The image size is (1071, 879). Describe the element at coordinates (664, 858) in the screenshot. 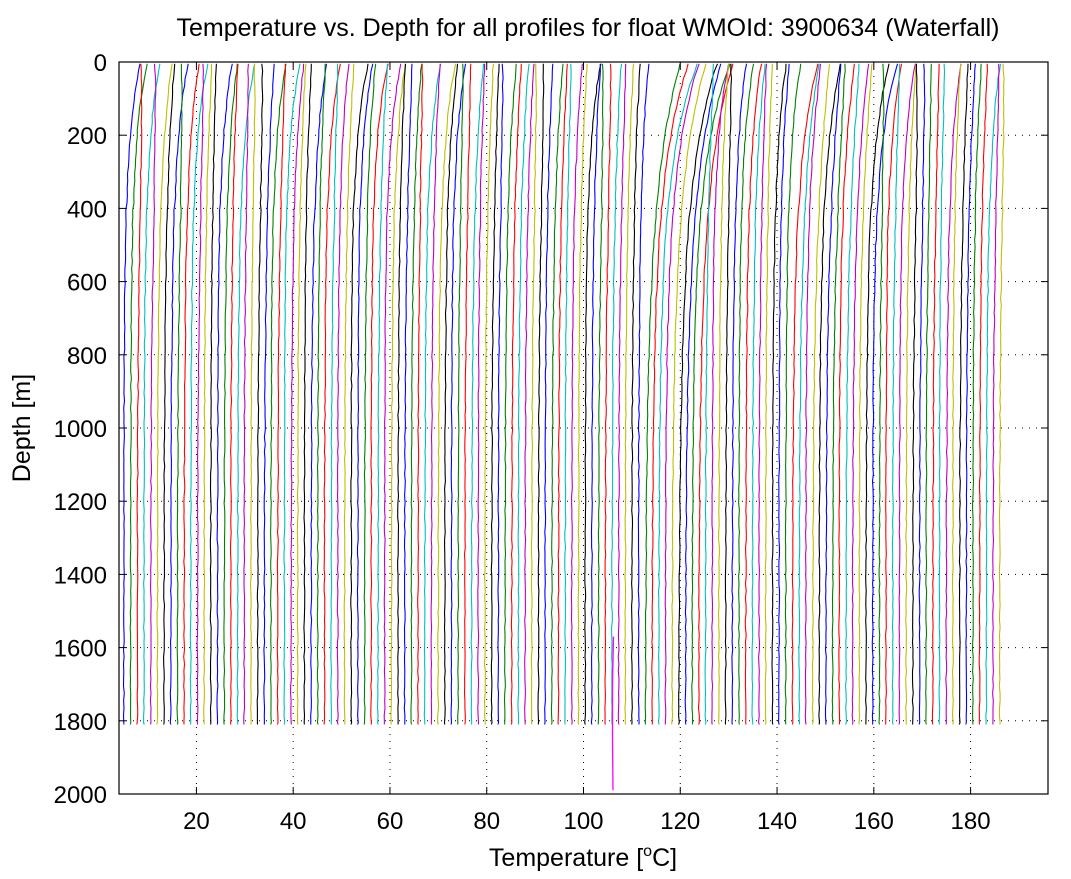

I see `x-axis-label-unit: C]` at that location.